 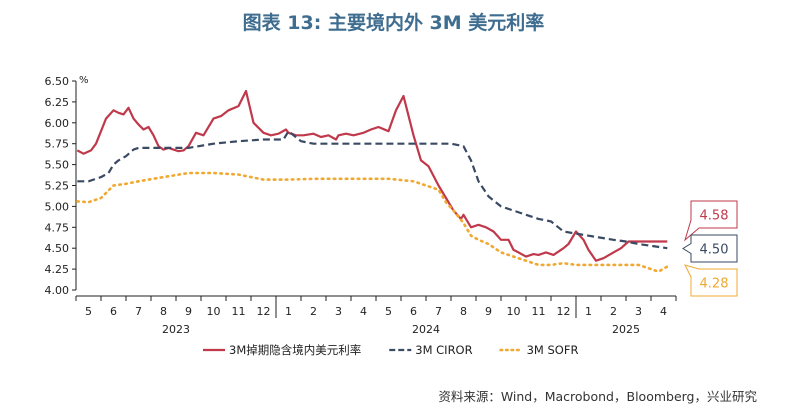 I want to click on y-tick-label: 4.00, so click(x=57, y=290).